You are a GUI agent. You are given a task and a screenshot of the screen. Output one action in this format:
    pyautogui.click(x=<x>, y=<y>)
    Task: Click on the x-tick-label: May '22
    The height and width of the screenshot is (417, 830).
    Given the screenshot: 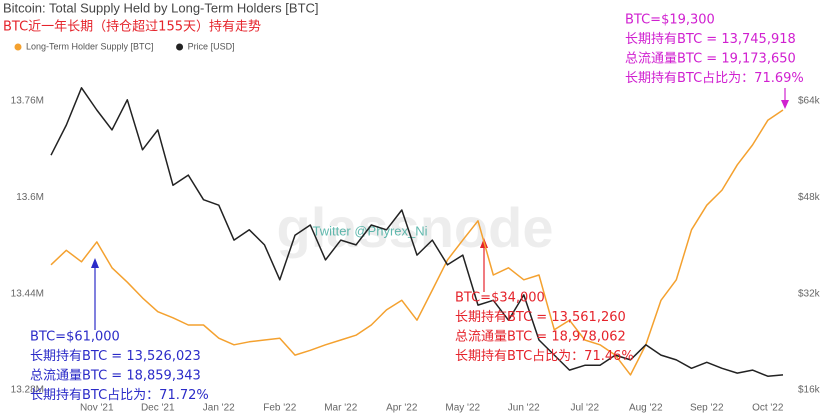 What is the action you would take?
    pyautogui.click(x=462, y=408)
    